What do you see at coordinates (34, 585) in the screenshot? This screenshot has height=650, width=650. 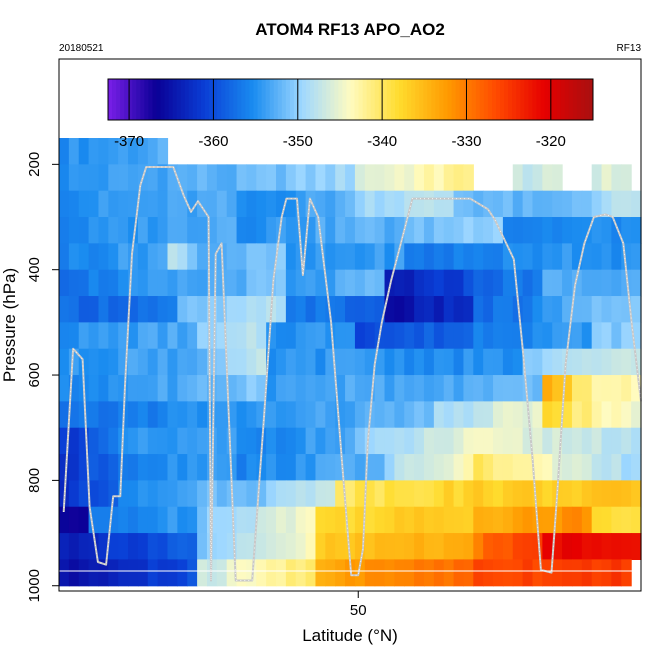 I see `y-axis-tick-label: 1000` at bounding box center [34, 585].